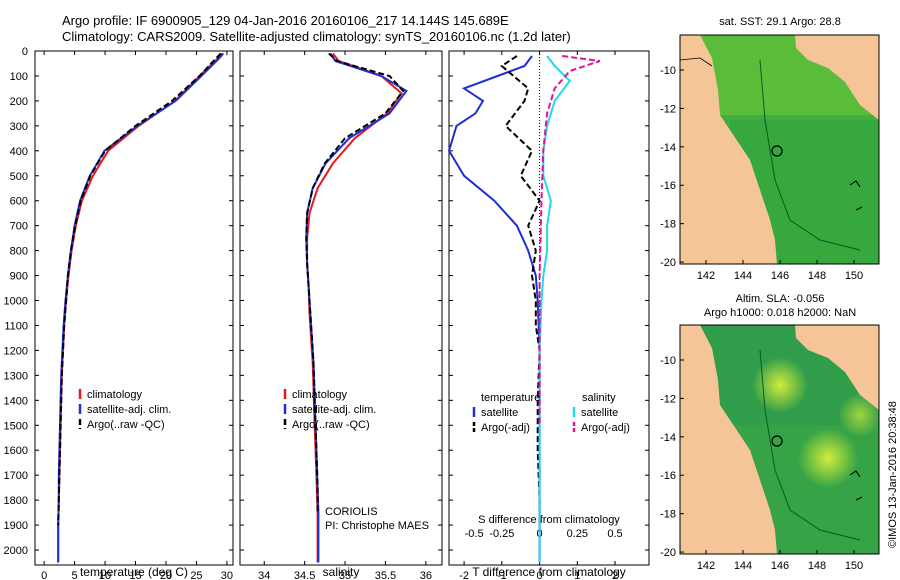  Describe the element at coordinates (706, 276) in the screenshot. I see `map-x-tick-label: 142` at that location.